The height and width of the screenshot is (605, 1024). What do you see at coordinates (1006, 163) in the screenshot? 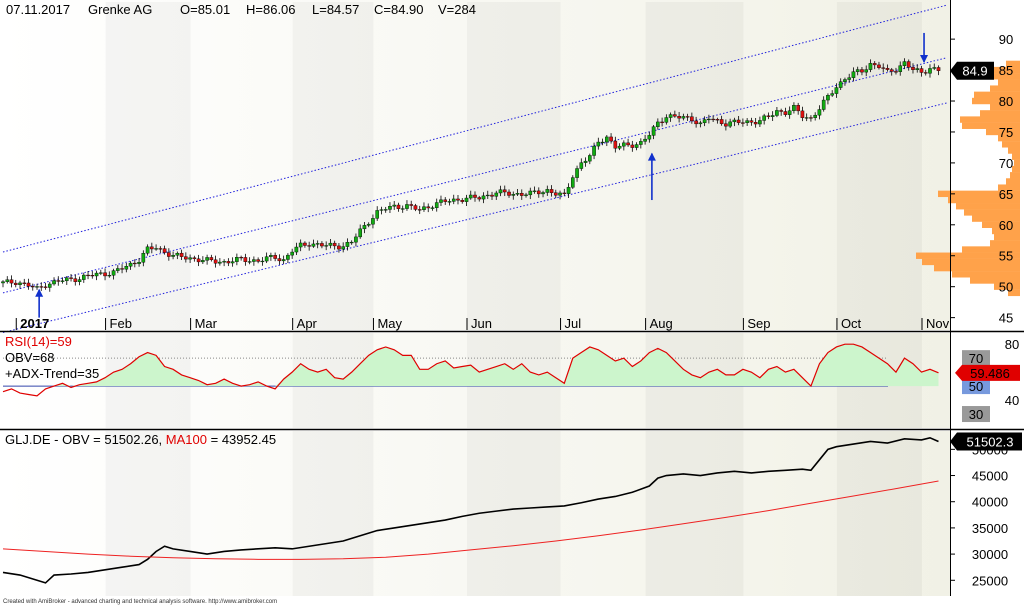
I see `price-axis-label: 70` at bounding box center [1006, 163].